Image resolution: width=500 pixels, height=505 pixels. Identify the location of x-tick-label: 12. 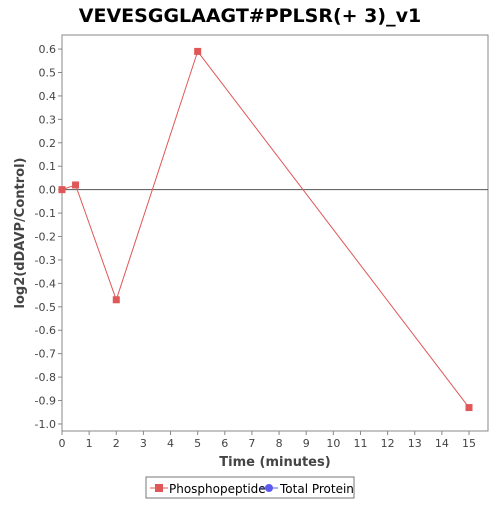
(388, 443).